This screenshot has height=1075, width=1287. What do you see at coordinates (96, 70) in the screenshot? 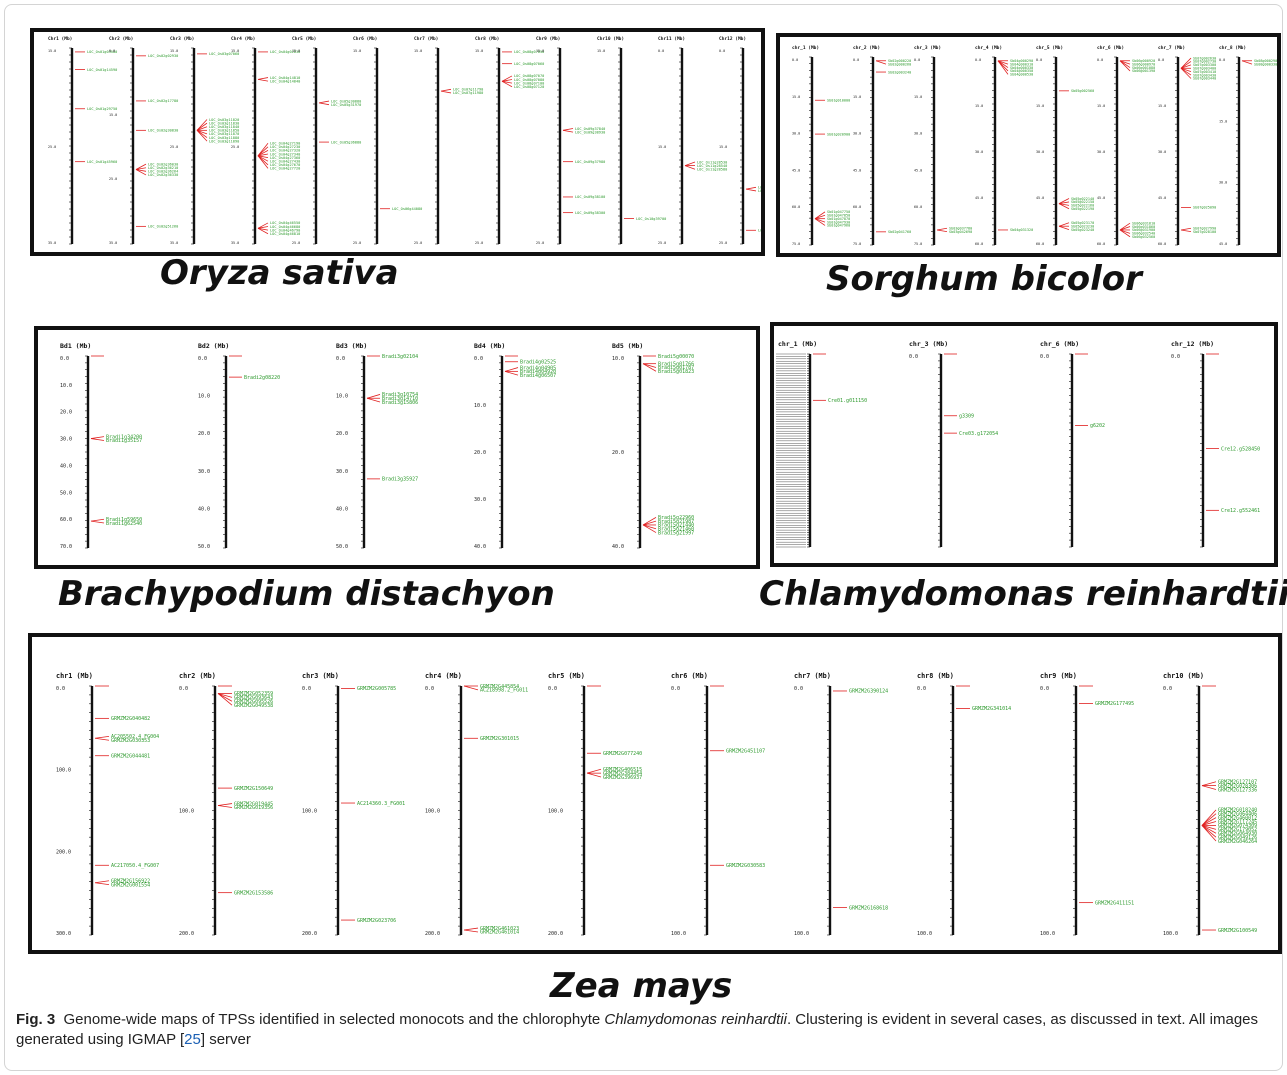
I see `gene-cluster: LOC_Os01g14590` at bounding box center [96, 70].